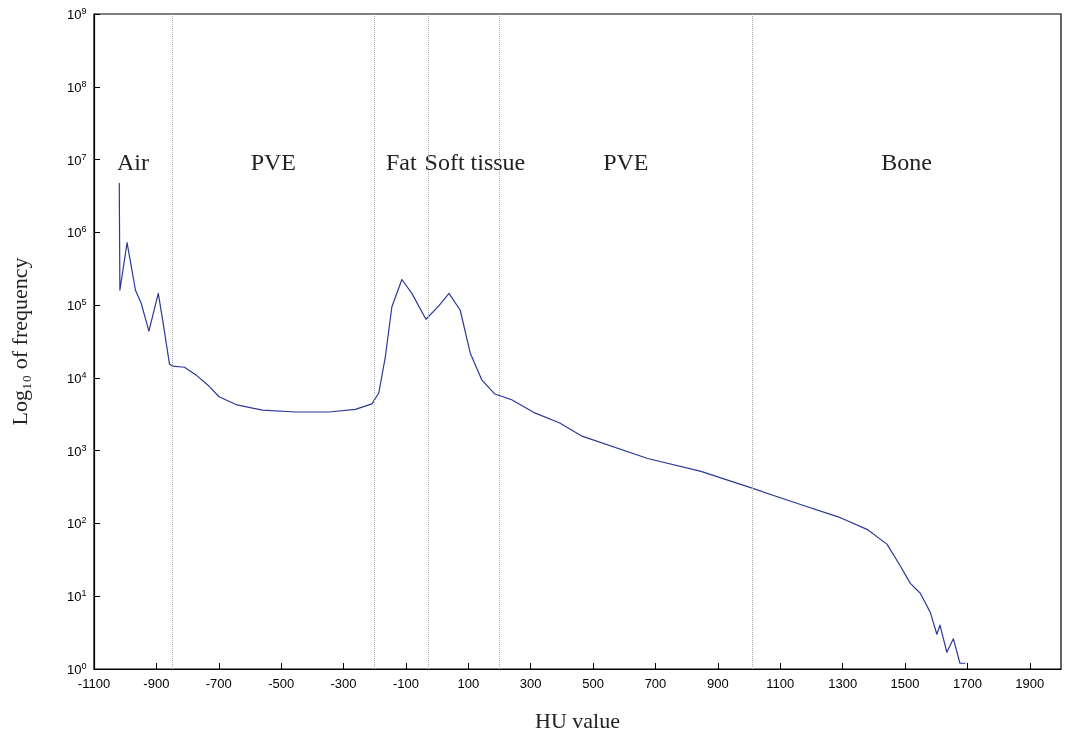  What do you see at coordinates (77, 378) in the screenshot?
I see `y-tick-label: 10$^{4}$` at bounding box center [77, 378].